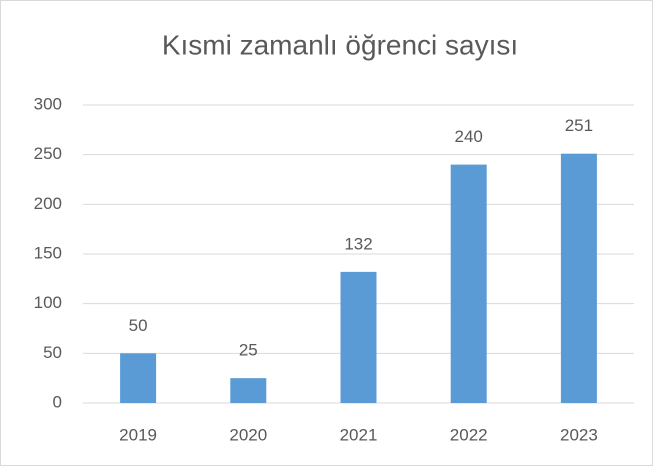 This screenshot has width=653, height=466. I want to click on y-tick-label: 100, so click(48, 302).